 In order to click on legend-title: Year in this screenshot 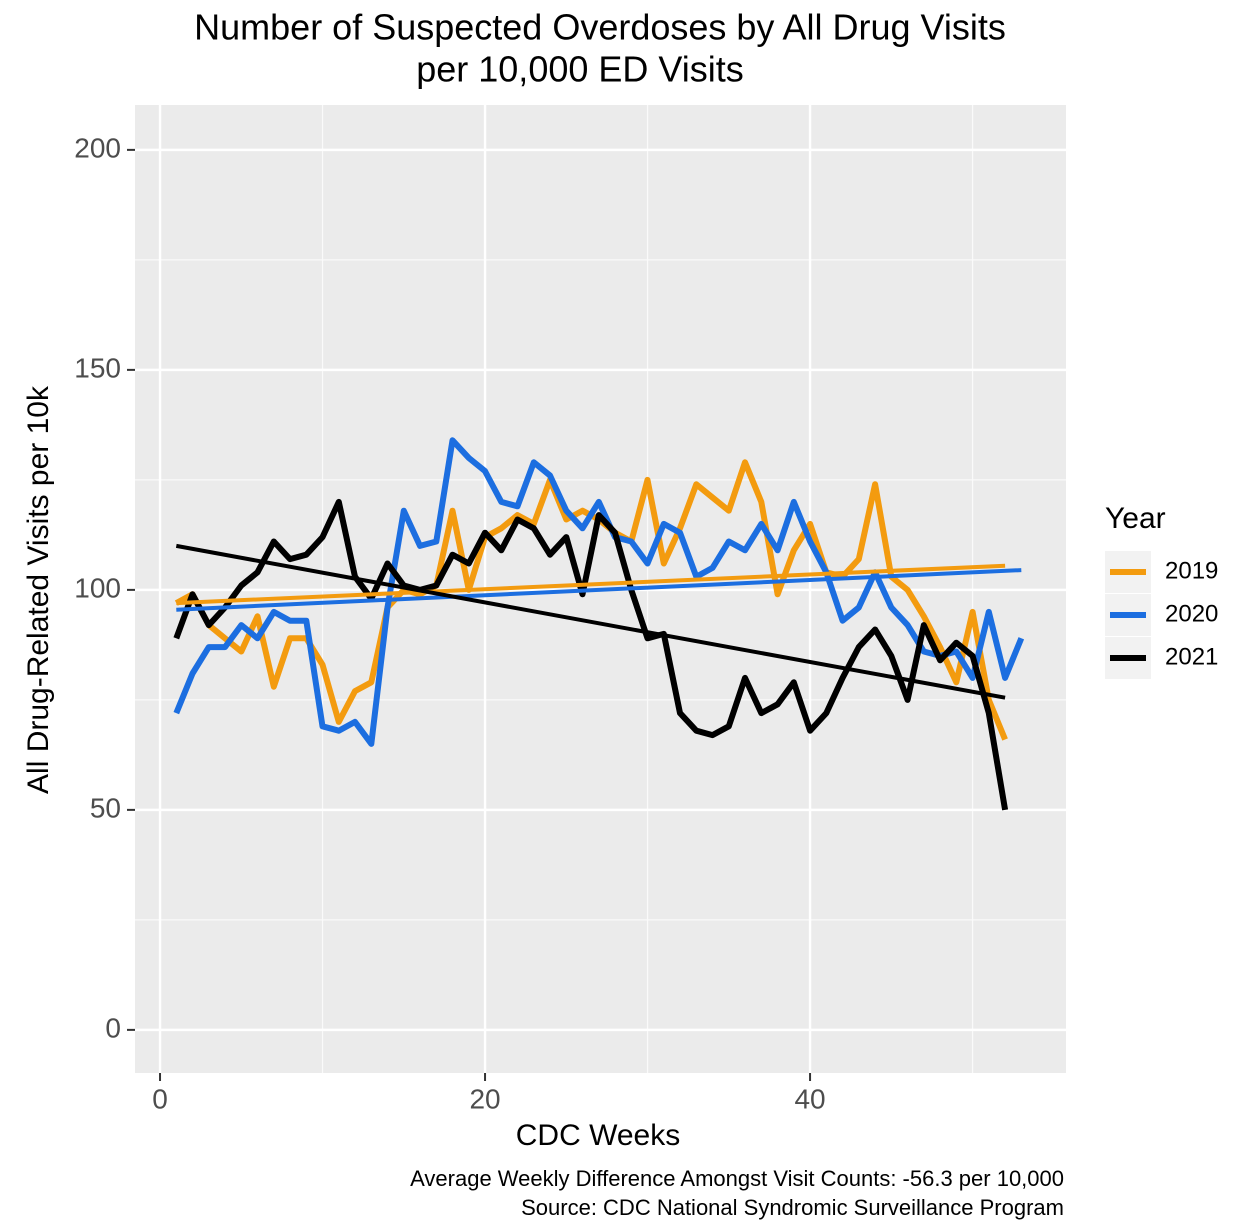, I will do `click(1135, 518)`.